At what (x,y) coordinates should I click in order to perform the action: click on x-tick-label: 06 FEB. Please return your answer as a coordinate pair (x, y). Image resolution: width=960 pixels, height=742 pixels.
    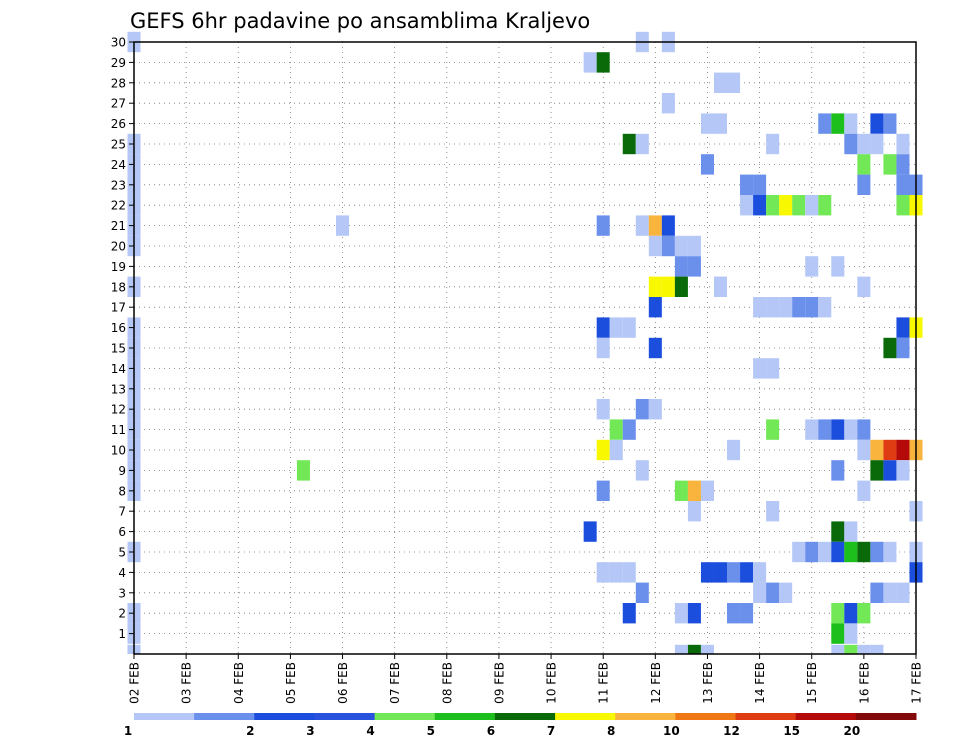
    Looking at the image, I should click on (343, 683).